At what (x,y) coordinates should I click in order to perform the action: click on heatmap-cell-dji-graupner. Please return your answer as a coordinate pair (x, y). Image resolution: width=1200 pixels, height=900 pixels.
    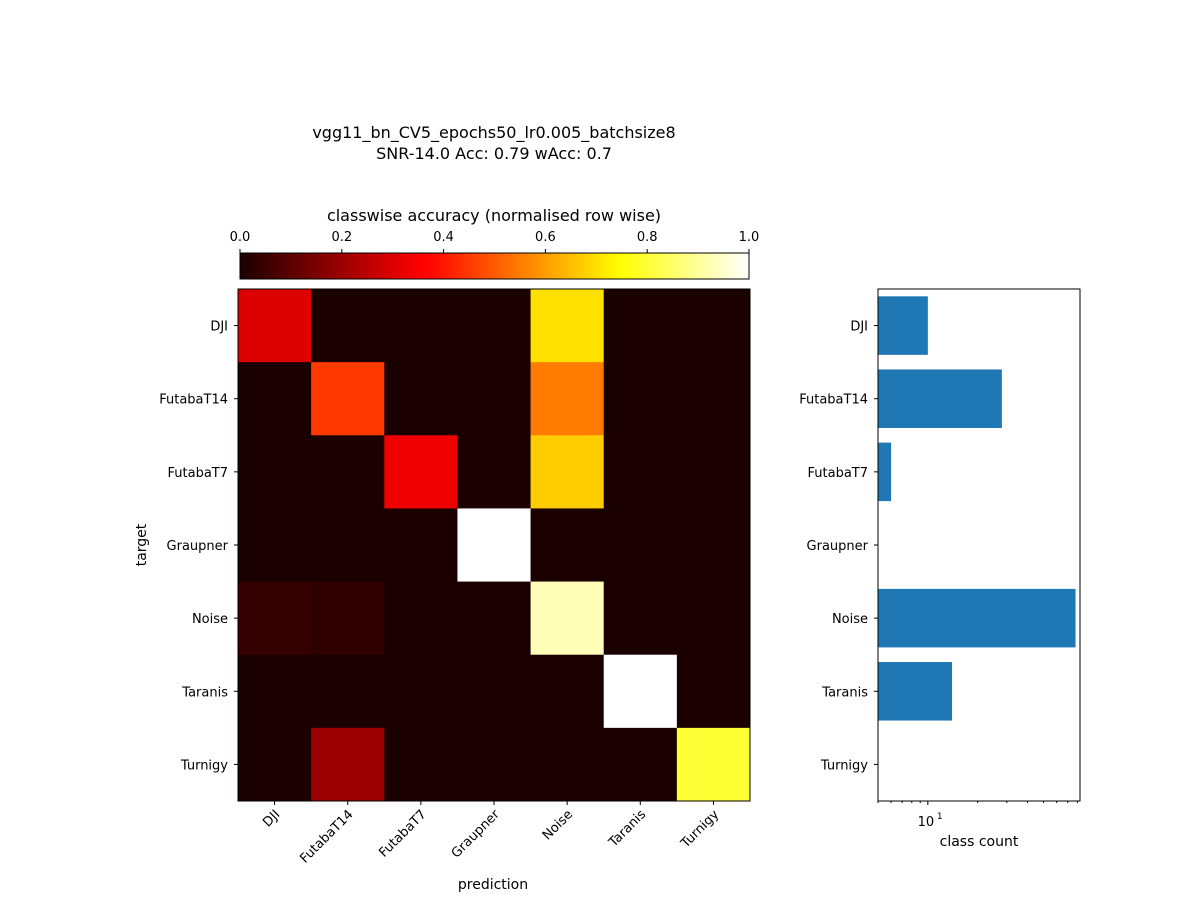
    Looking at the image, I should click on (494, 326).